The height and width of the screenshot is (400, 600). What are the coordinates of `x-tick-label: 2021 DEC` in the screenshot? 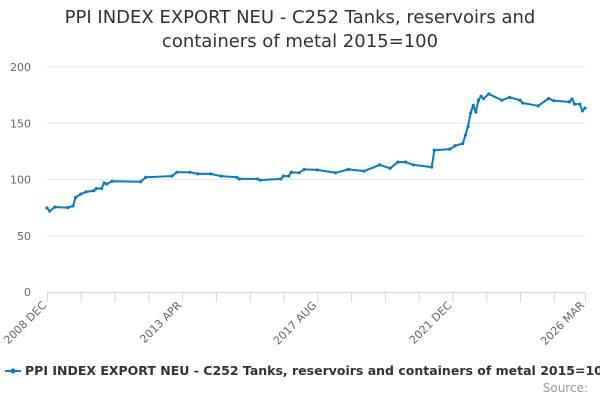 It's located at (431, 323).